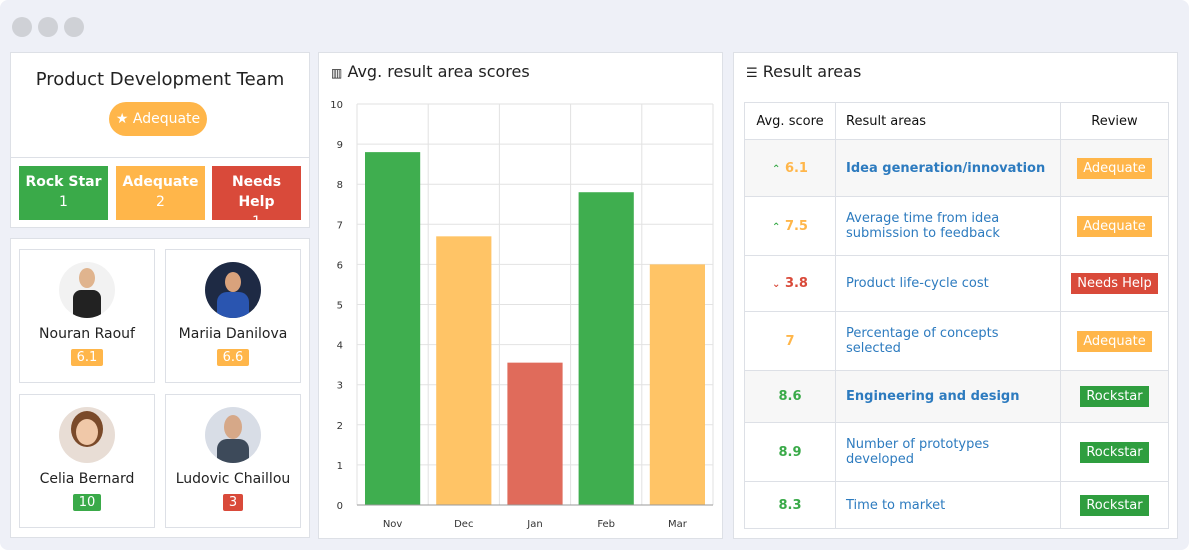  I want to click on y-tick-label: 0, so click(340, 506).